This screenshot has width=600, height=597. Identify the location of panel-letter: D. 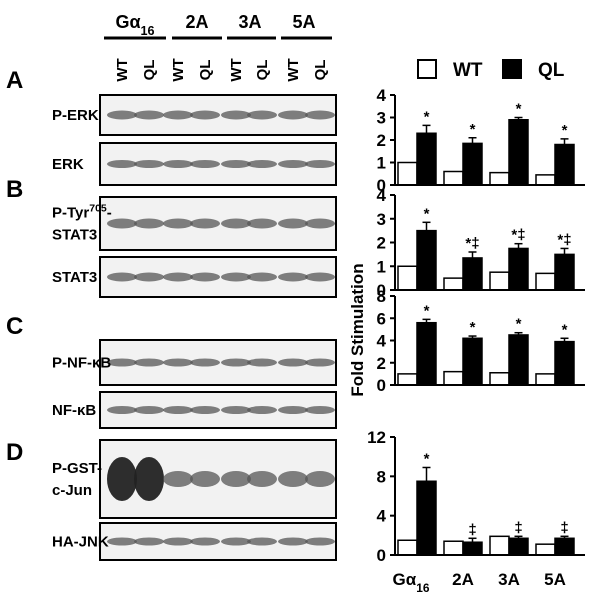
(14, 452).